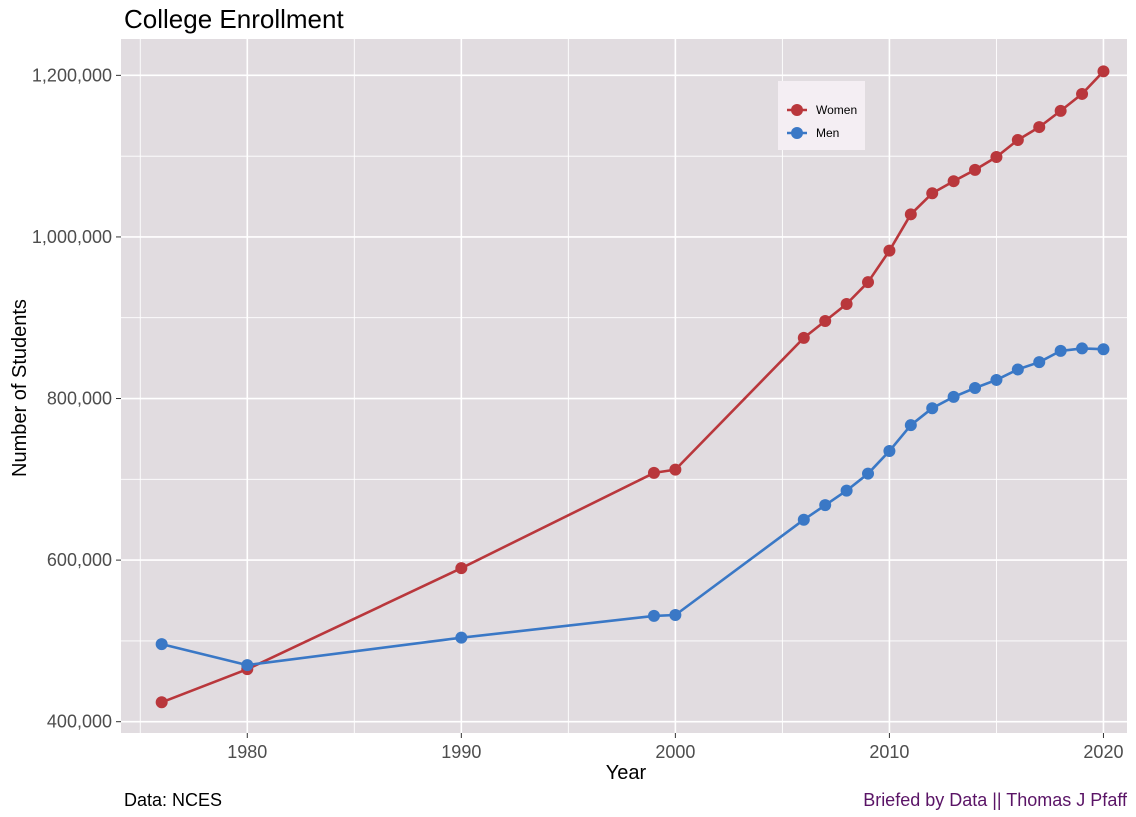 The width and height of the screenshot is (1136, 817). What do you see at coordinates (72, 75) in the screenshot?
I see `y-tick-label: 1,200,000` at bounding box center [72, 75].